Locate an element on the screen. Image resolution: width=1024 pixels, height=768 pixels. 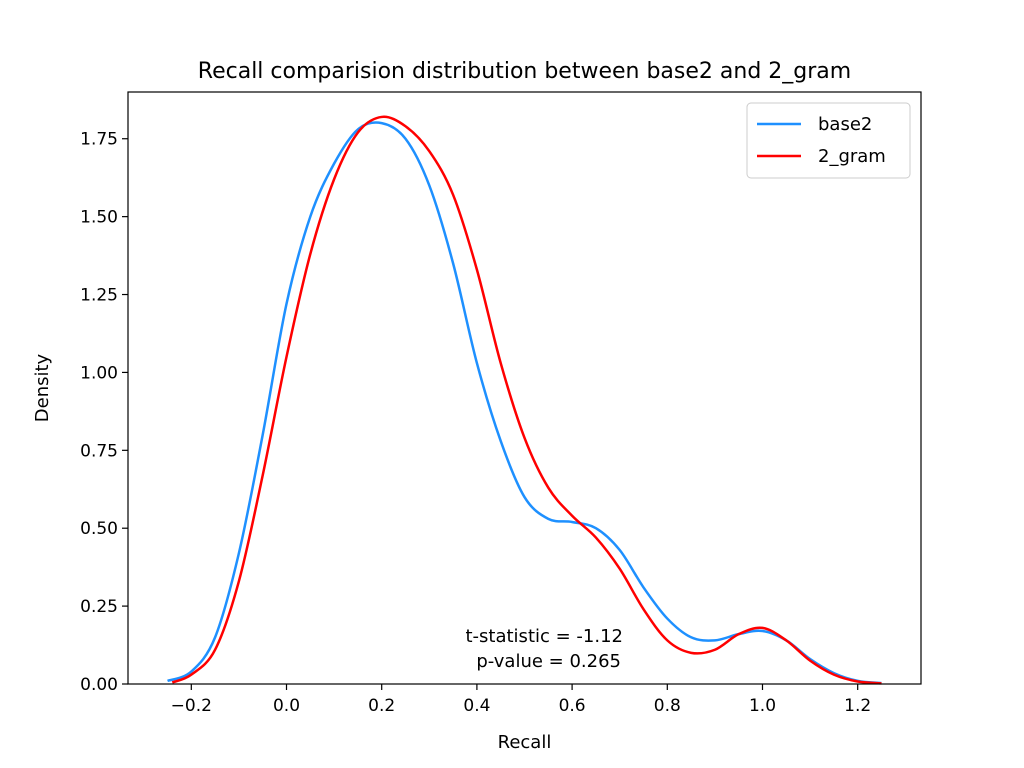
y-axis-ticks: 0.00 0.25 0.50 0.75 1.00 1.25 1.50 1.75 is located at coordinates (104, 412).